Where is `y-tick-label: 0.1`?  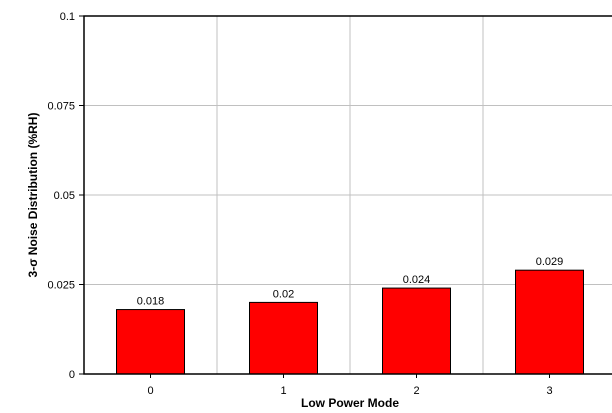
y-tick-label: 0.1 is located at coordinates (67, 17).